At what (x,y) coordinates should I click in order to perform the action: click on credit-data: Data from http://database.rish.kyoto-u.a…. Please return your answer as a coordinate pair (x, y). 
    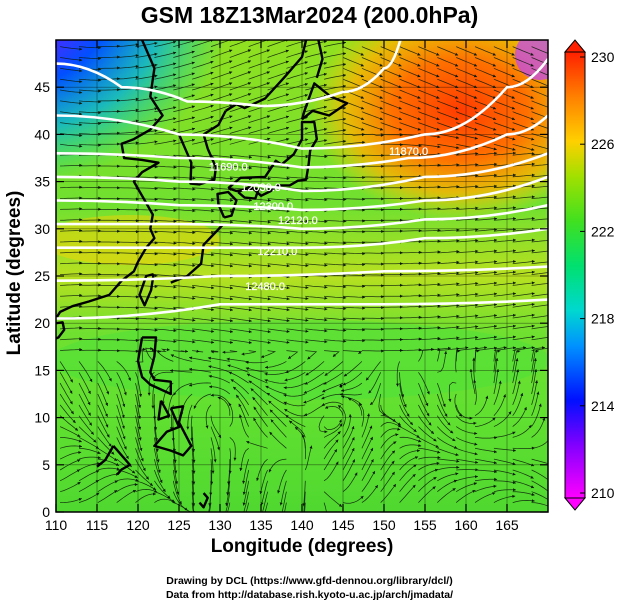
    Looking at the image, I should click on (309, 595).